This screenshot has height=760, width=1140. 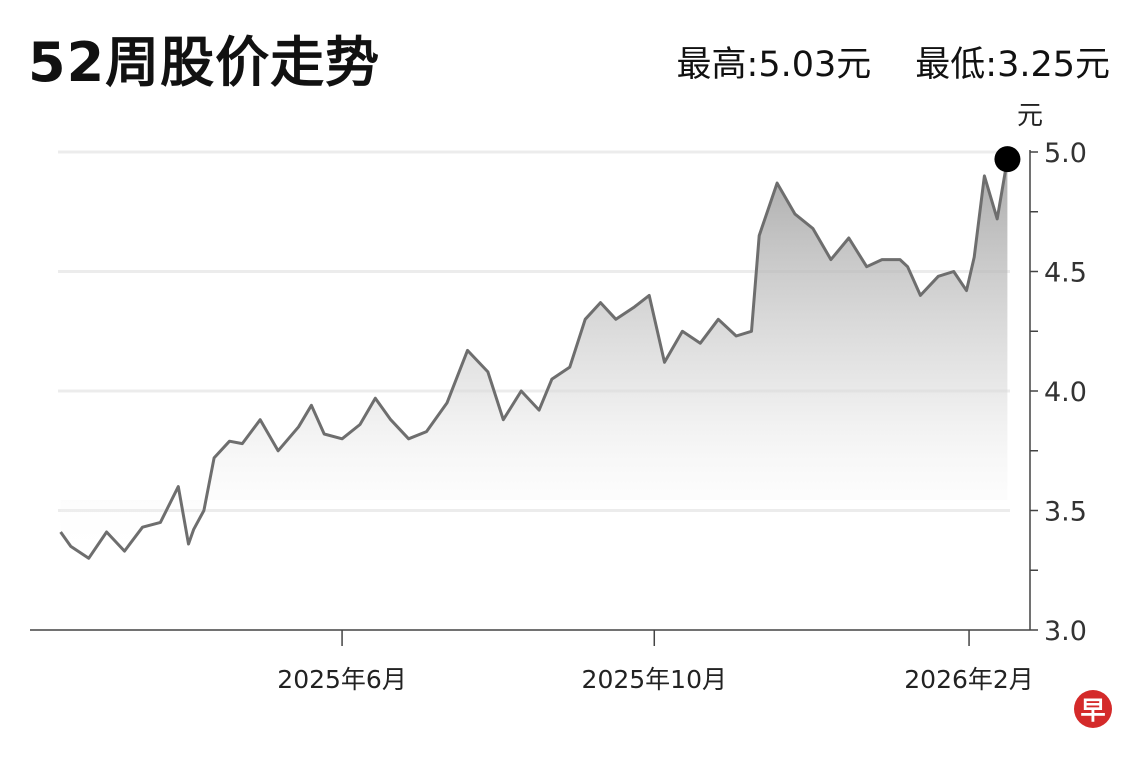 What do you see at coordinates (815, 65) in the screenshot?
I see `high-value: 5.03元` at bounding box center [815, 65].